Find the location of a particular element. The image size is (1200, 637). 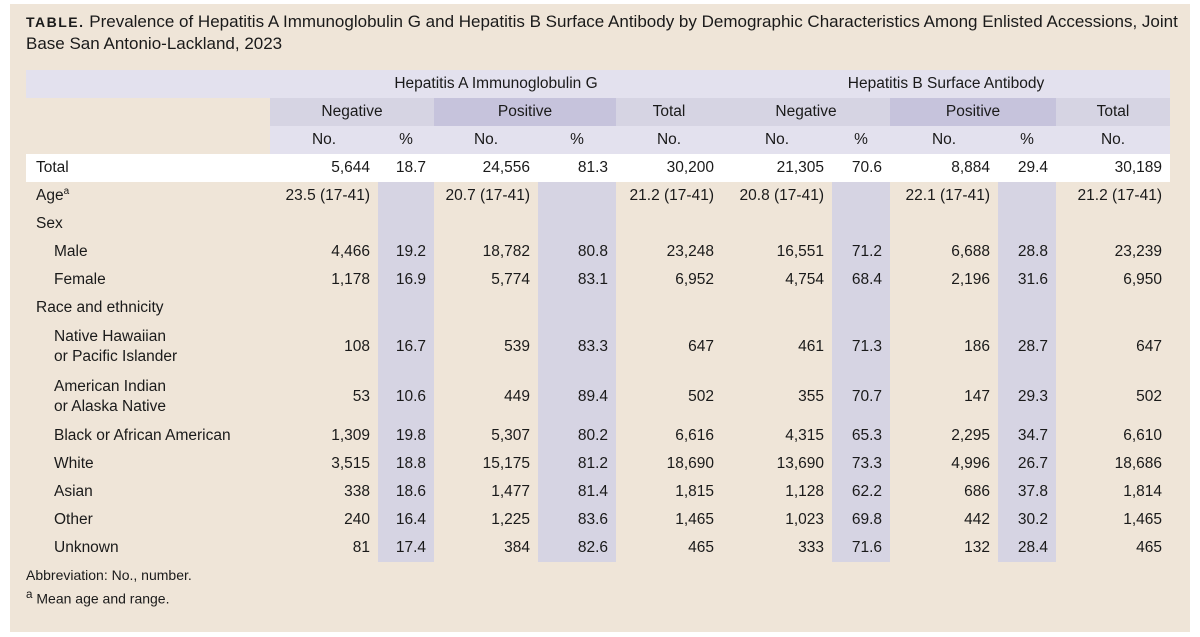

row-label-text: Race and ethnicity is located at coordinates (100, 307).